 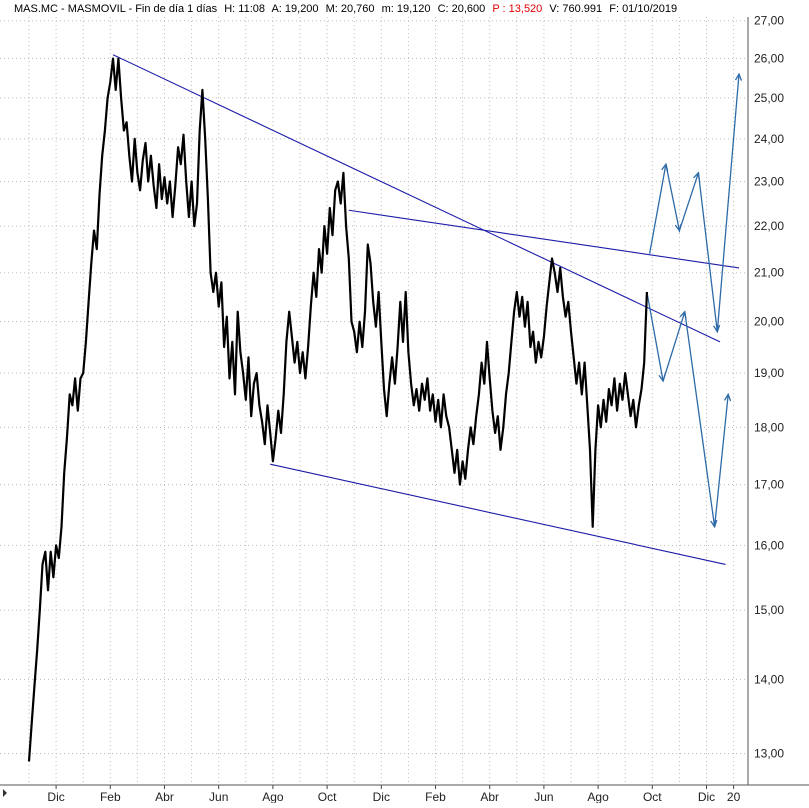 I want to click on projection-arrows, so click(x=694, y=300).